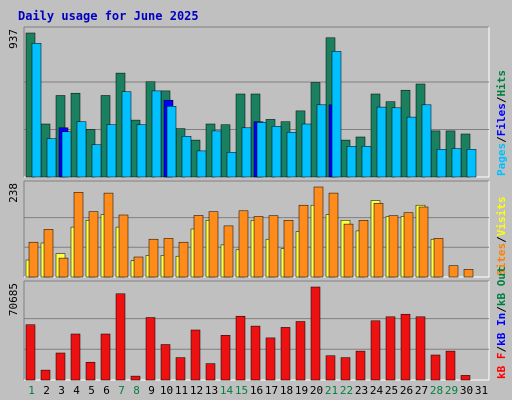  I want to click on legend-hits-files-pages: Pages/Files/Hits, so click(501, 123).